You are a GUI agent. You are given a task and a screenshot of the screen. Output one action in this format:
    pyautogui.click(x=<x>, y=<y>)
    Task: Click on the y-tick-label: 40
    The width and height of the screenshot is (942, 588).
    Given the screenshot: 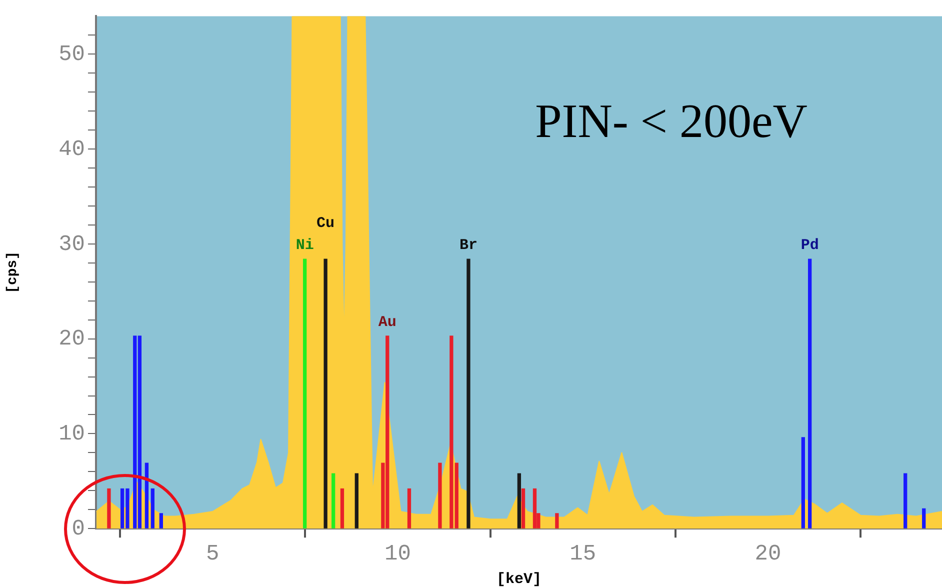 What is the action you would take?
    pyautogui.click(x=71, y=149)
    